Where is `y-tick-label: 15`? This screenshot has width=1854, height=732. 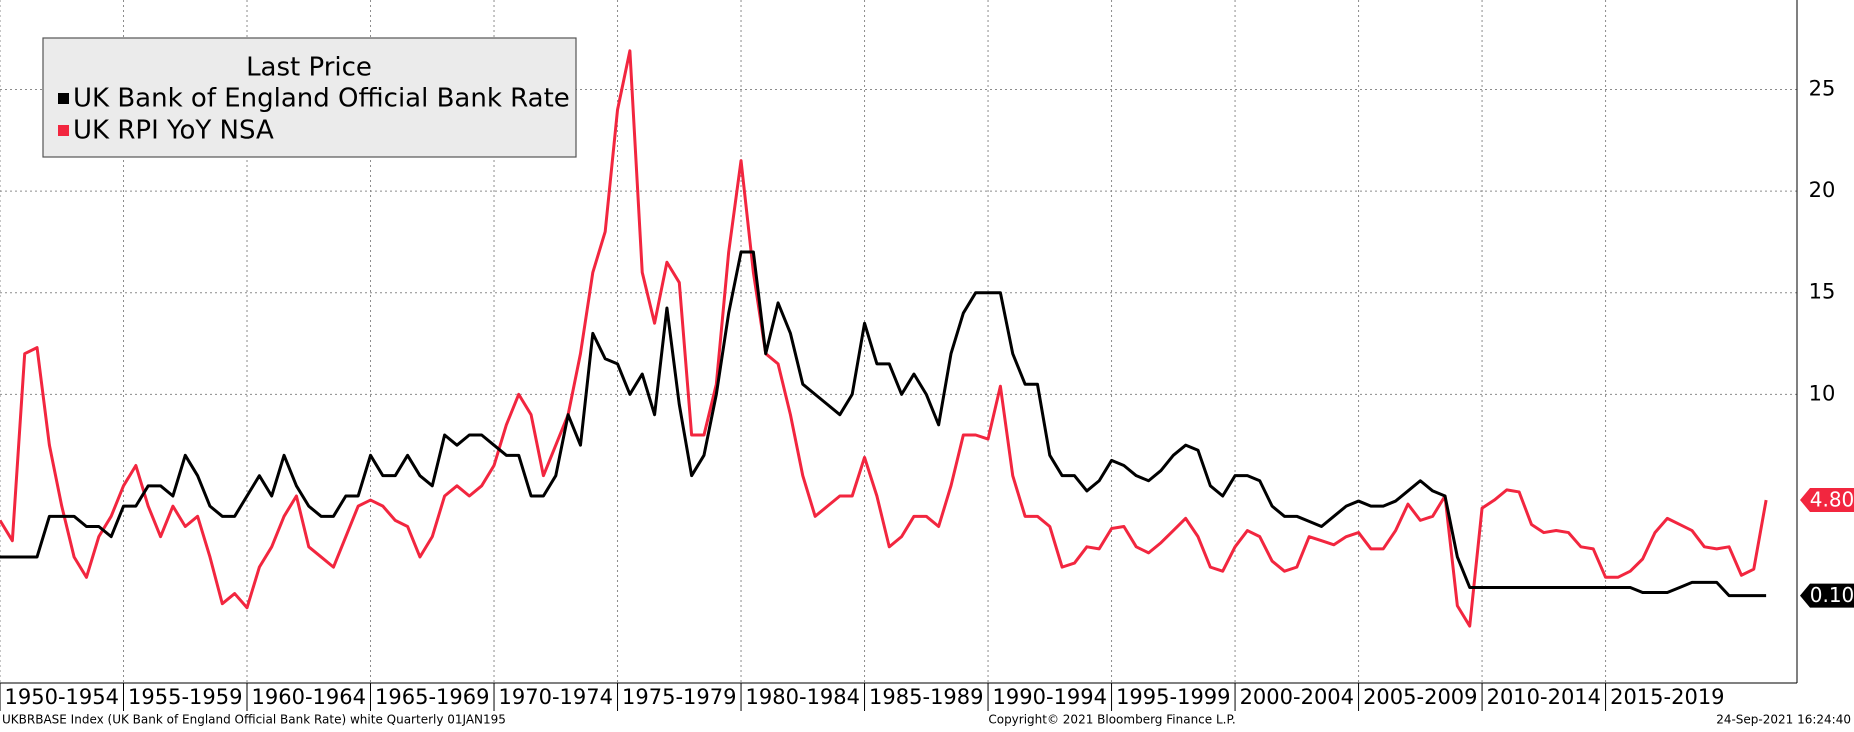 y-tick-label: 15 is located at coordinates (1822, 292).